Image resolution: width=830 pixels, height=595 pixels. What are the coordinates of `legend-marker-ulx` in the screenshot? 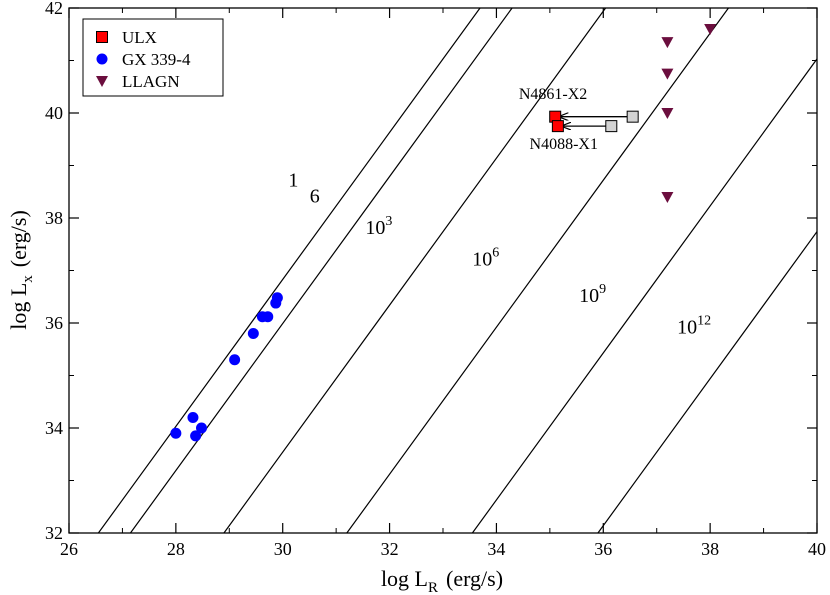 It's located at (102, 37).